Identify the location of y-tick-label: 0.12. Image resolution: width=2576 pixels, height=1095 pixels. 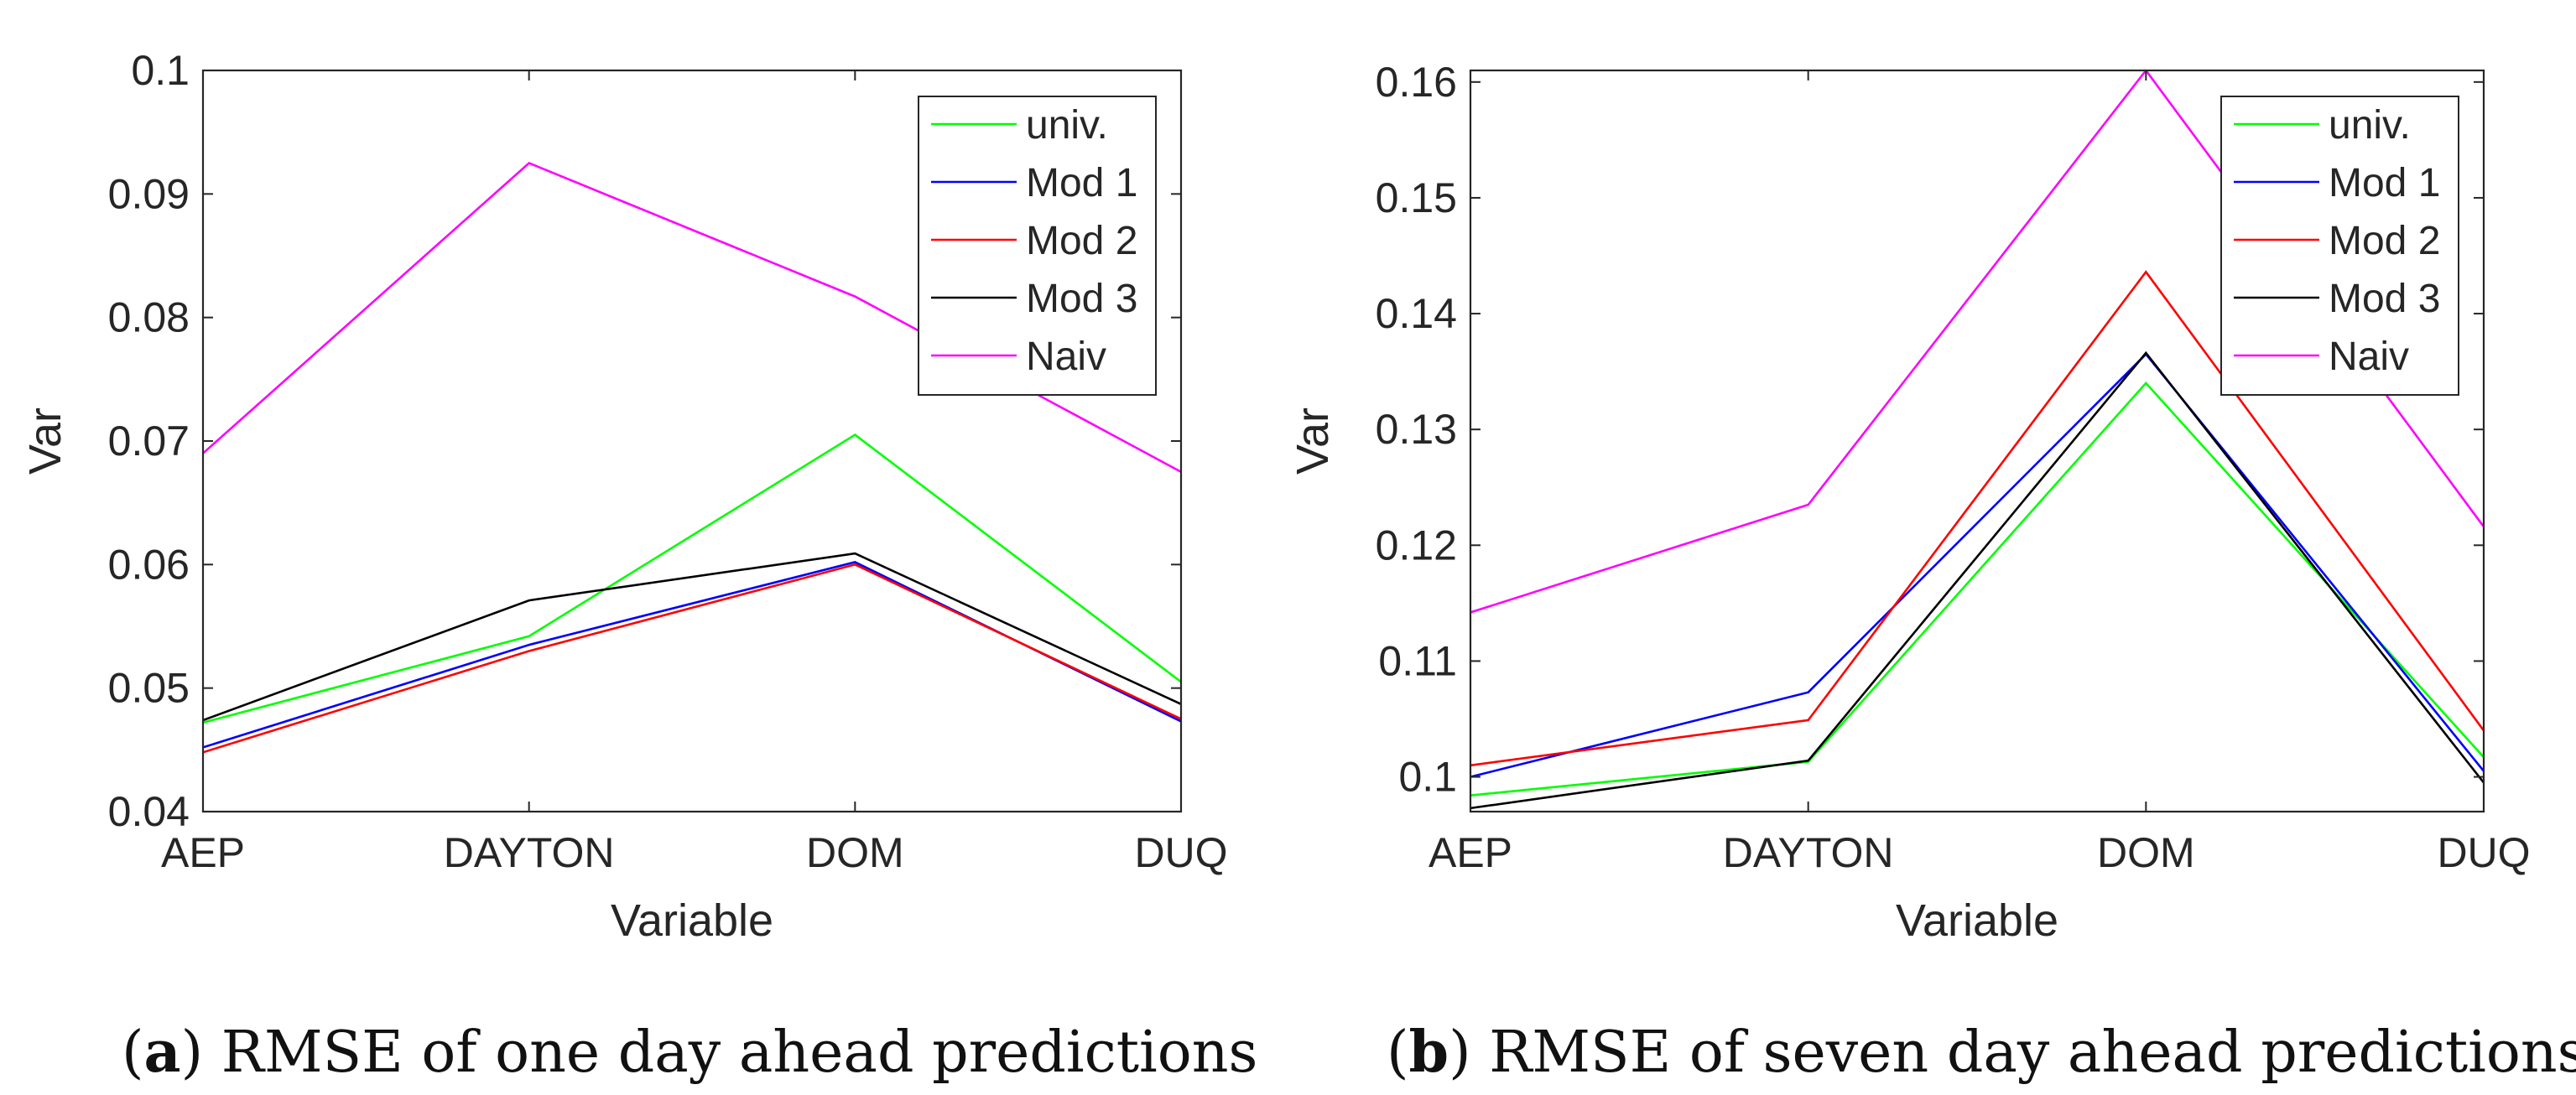
(1416, 545).